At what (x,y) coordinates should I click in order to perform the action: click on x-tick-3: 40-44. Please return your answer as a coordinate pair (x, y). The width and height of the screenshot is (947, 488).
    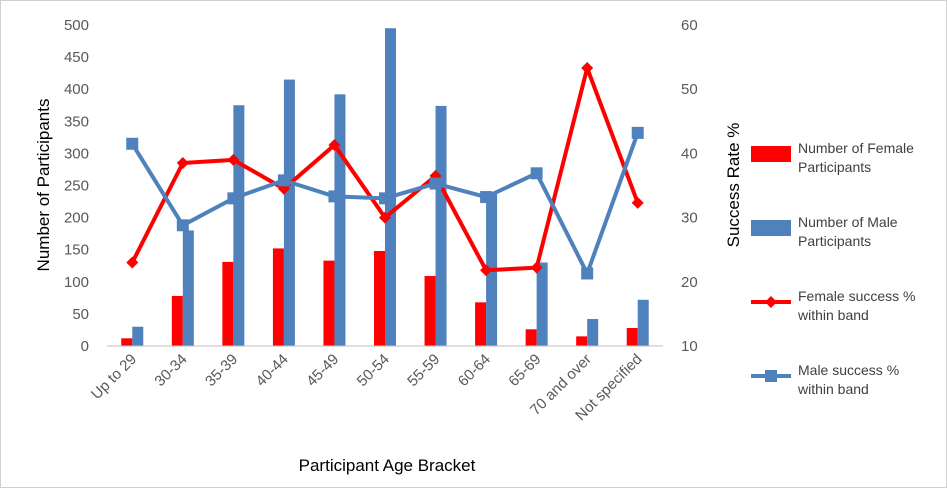
    Looking at the image, I should click on (272, 370).